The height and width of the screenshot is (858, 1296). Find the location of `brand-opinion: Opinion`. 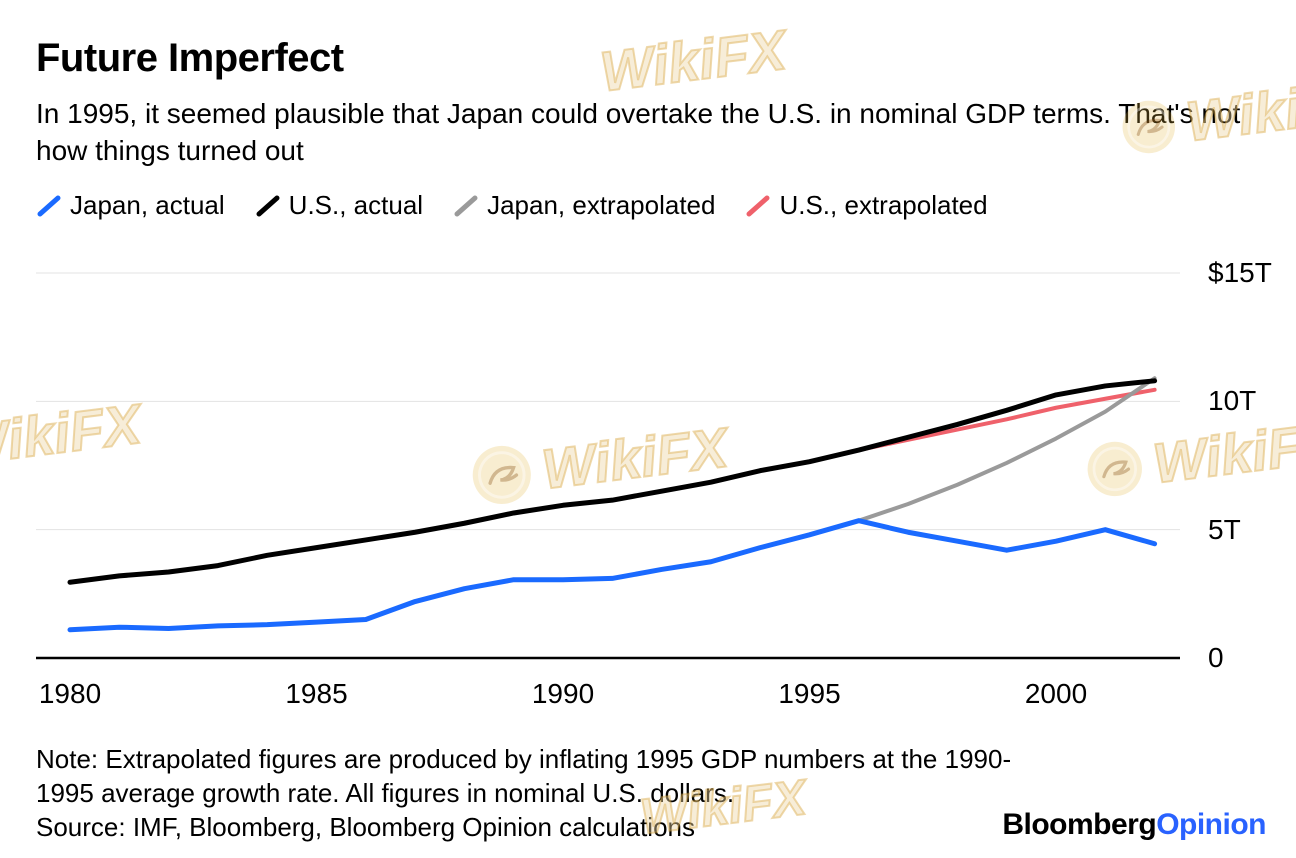

brand-opinion: Opinion is located at coordinates (1211, 824).